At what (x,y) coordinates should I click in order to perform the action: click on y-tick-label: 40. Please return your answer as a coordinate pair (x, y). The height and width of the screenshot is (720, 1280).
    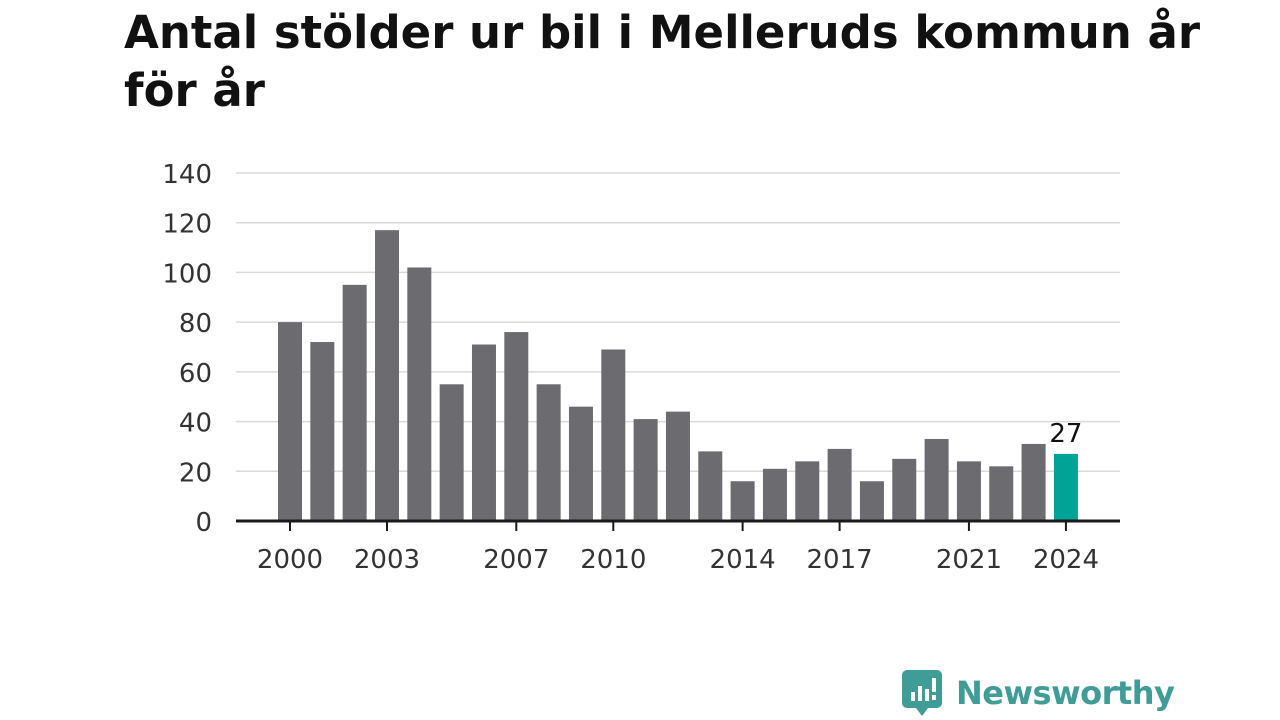
    Looking at the image, I should click on (195, 424).